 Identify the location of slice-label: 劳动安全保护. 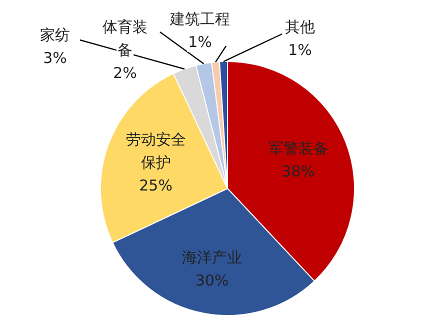
(156, 151).